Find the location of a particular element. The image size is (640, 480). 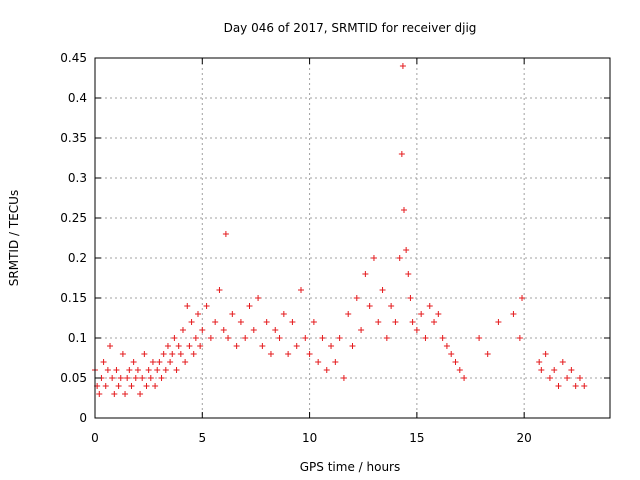

x-tick-label: 10 is located at coordinates (309, 438).